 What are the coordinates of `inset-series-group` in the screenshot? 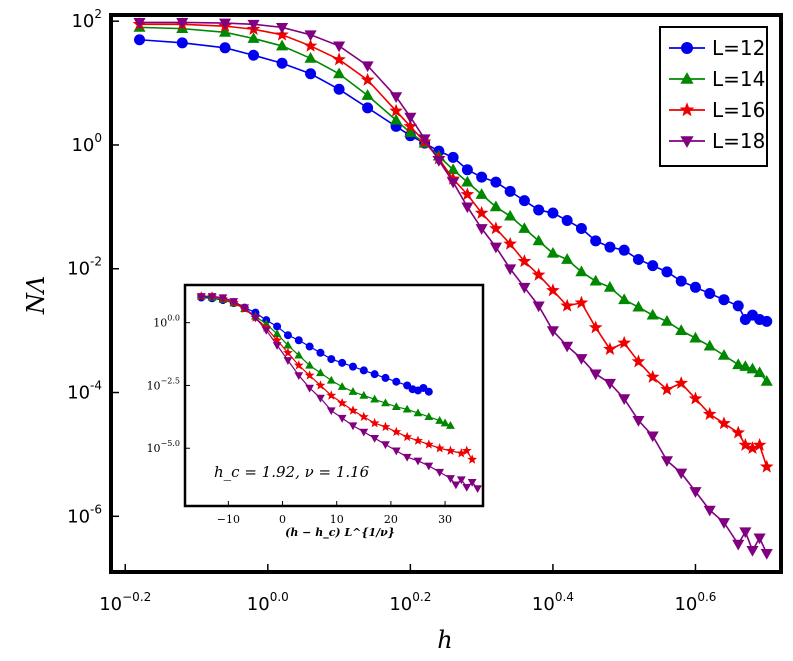 It's located at (339, 392).